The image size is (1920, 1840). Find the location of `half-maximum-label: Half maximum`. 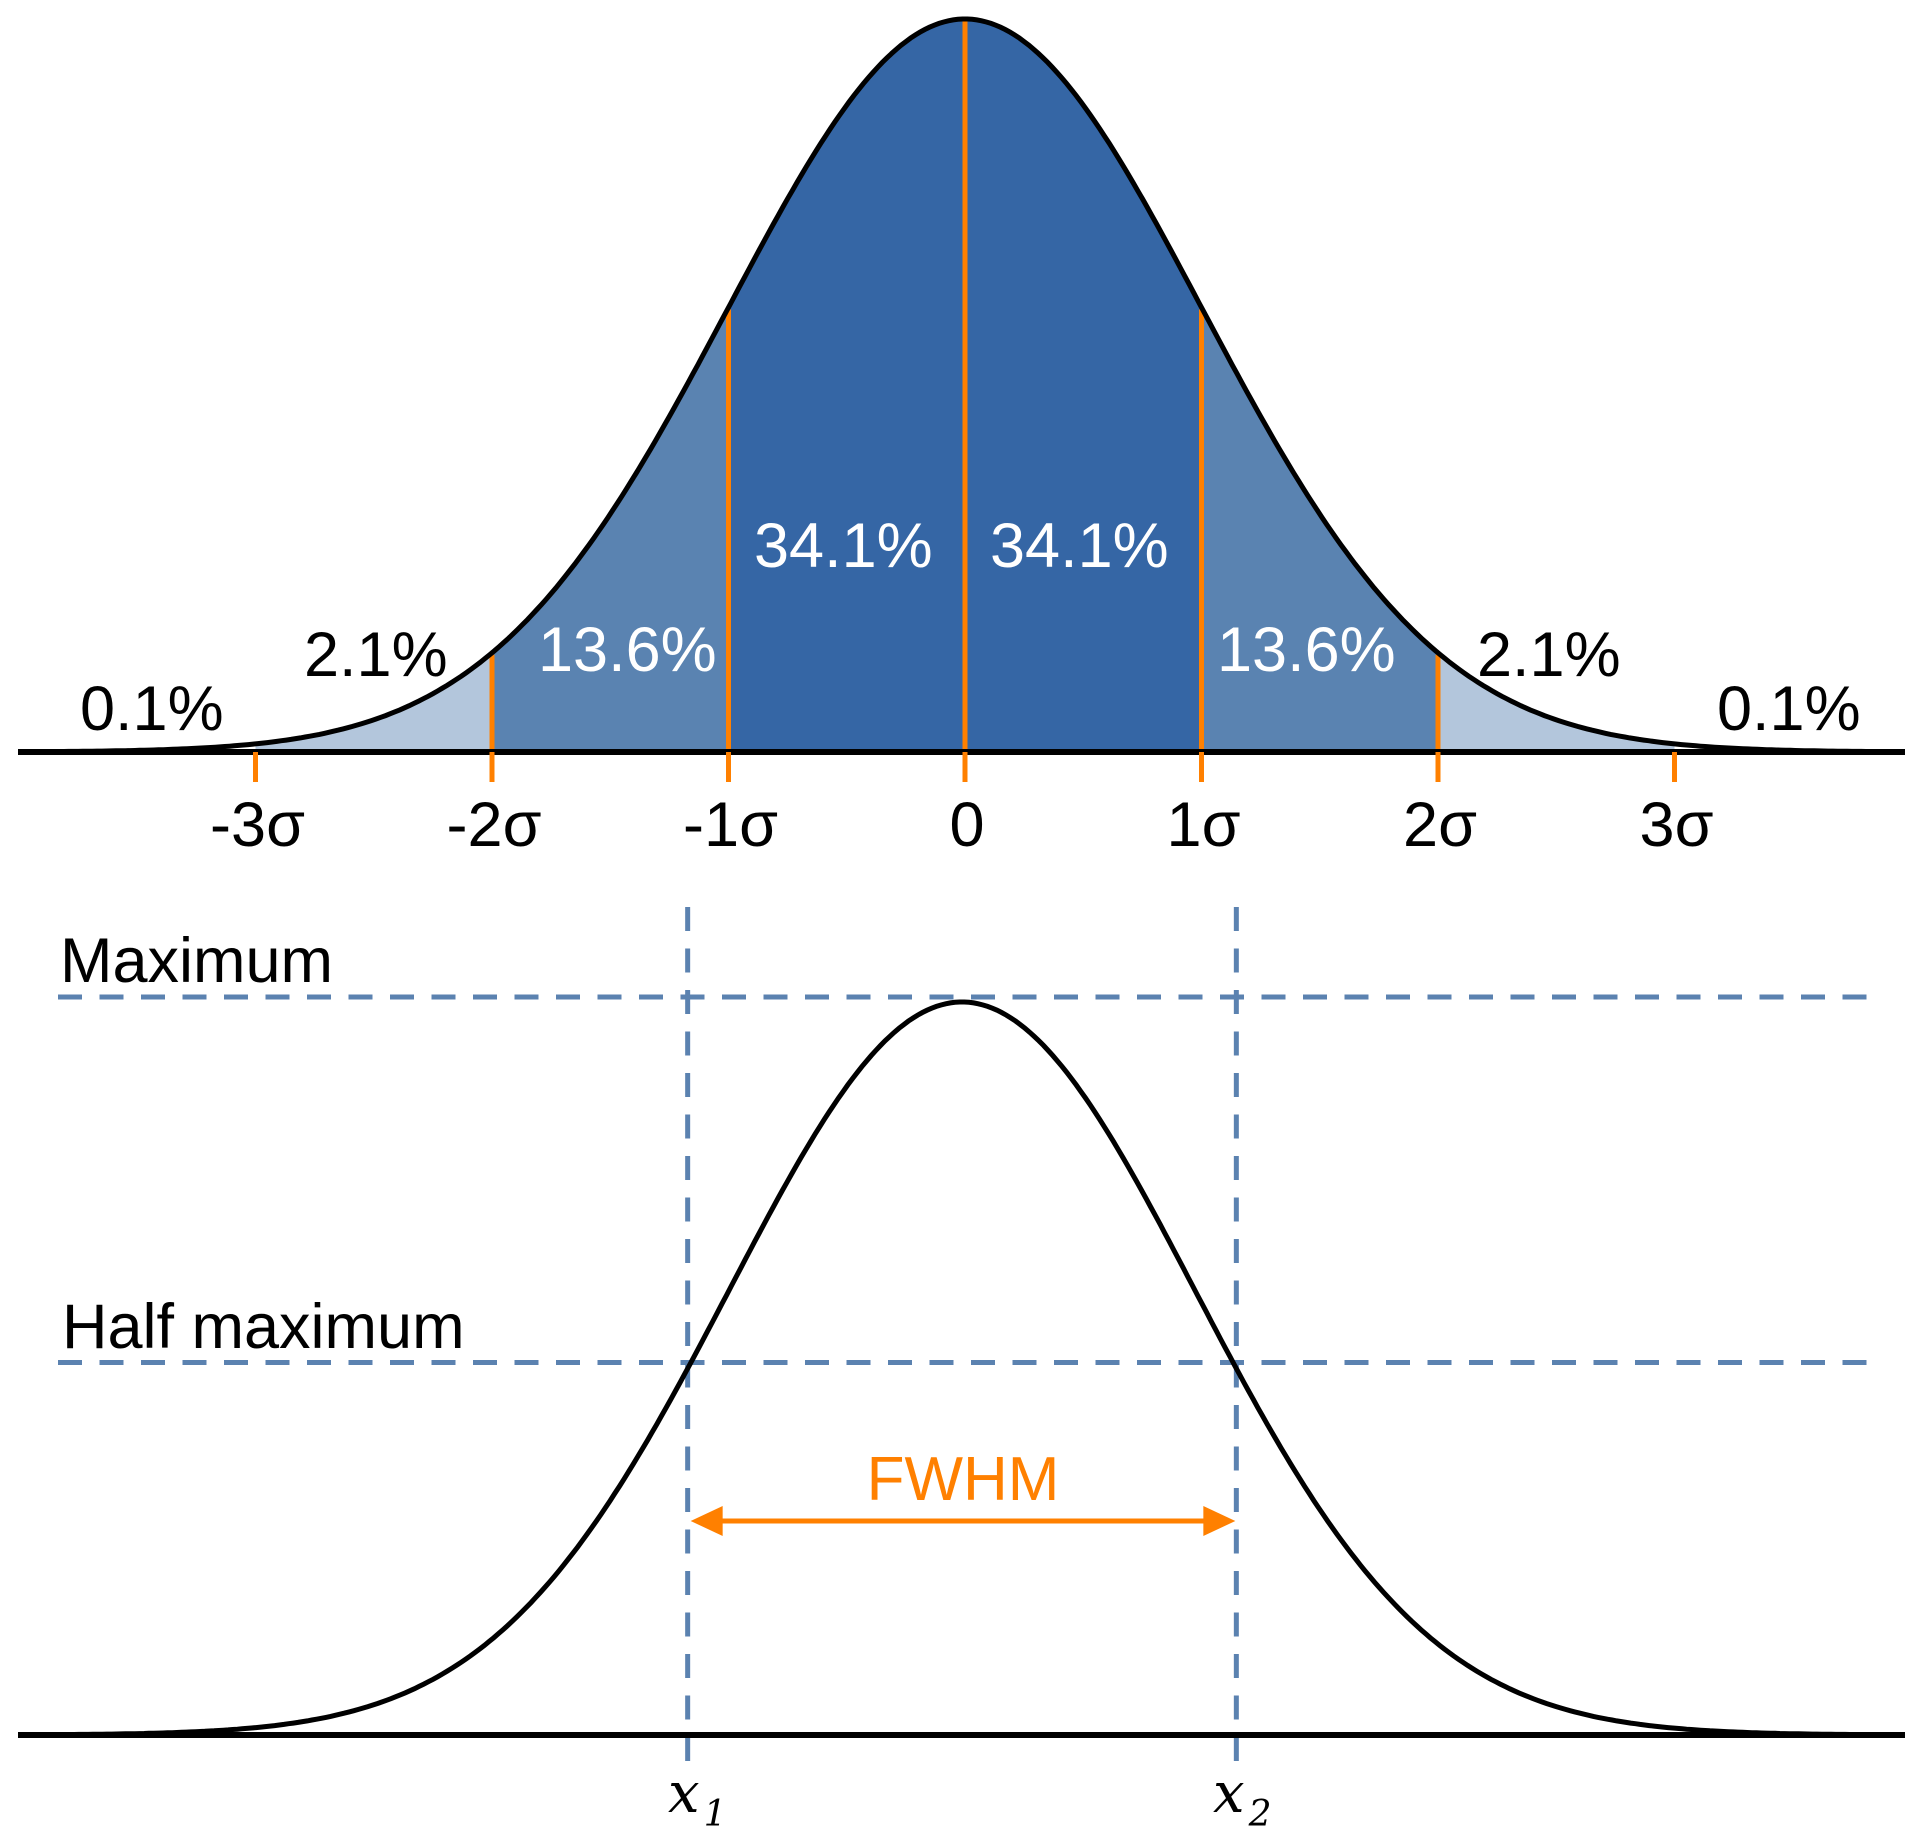

half-maximum-label: Half maximum is located at coordinates (263, 1327).